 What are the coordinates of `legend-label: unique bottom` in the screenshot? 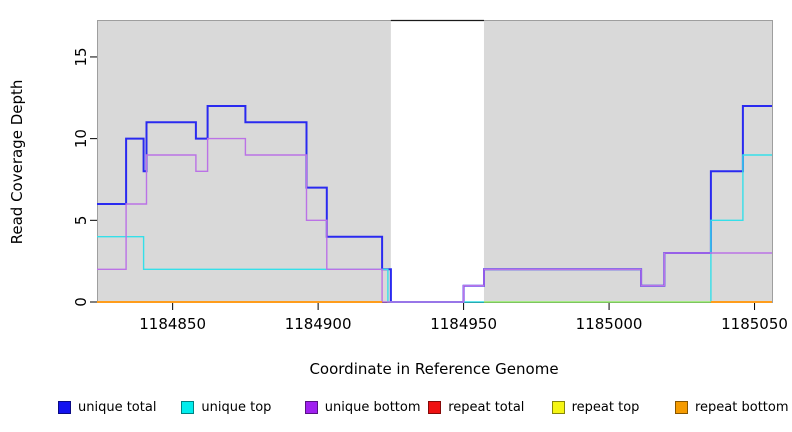 It's located at (372, 407).